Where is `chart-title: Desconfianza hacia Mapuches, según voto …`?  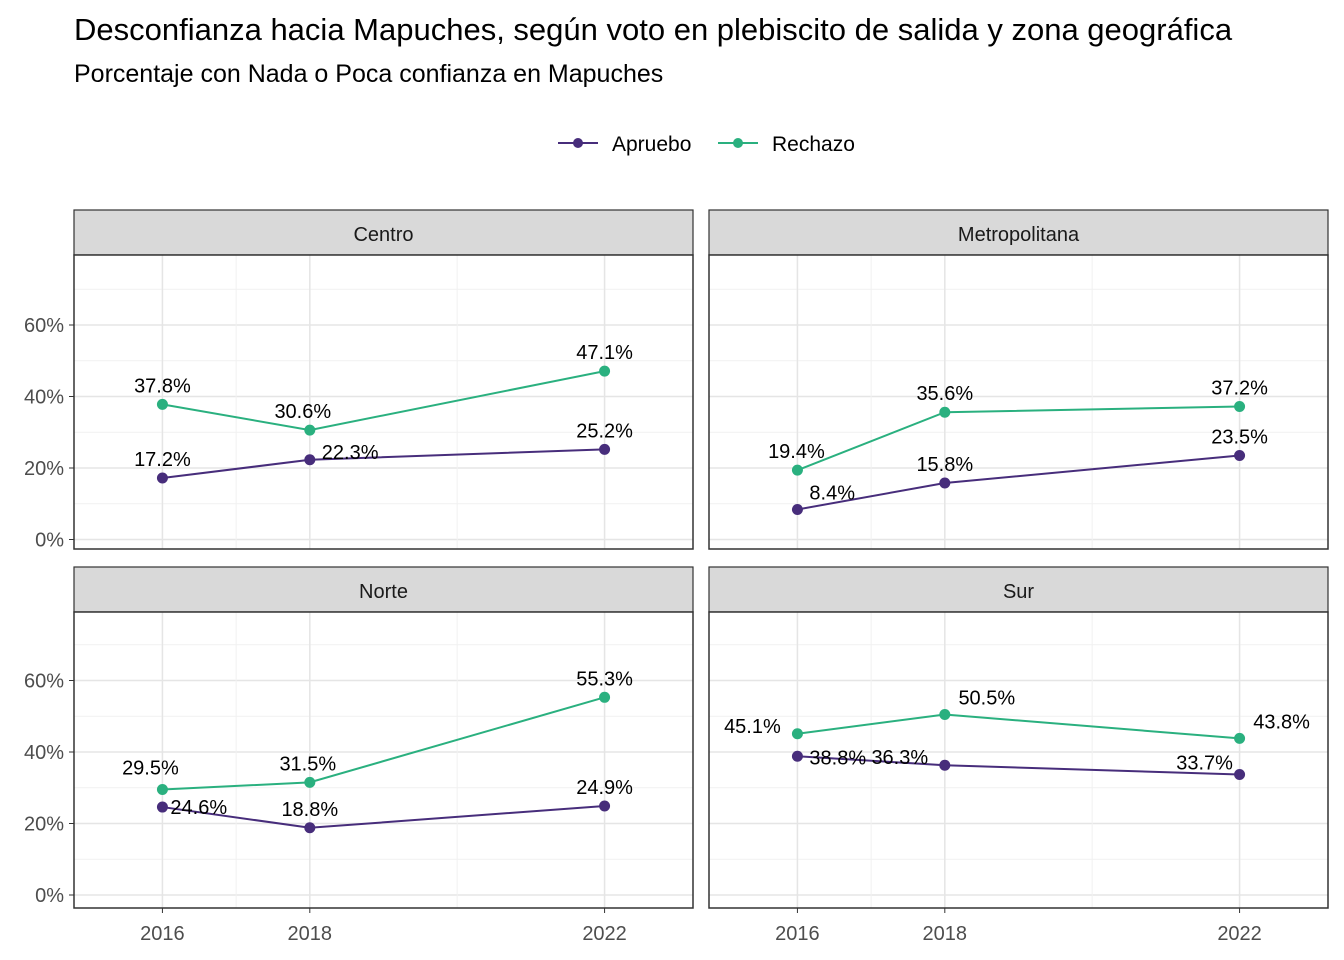 chart-title: Desconfianza hacia Mapuches, según voto … is located at coordinates (653, 29).